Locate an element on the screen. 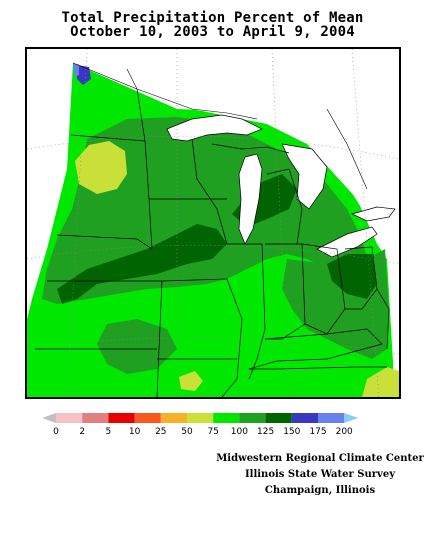 The image size is (425, 550). legend-label: 5 is located at coordinates (108, 432).